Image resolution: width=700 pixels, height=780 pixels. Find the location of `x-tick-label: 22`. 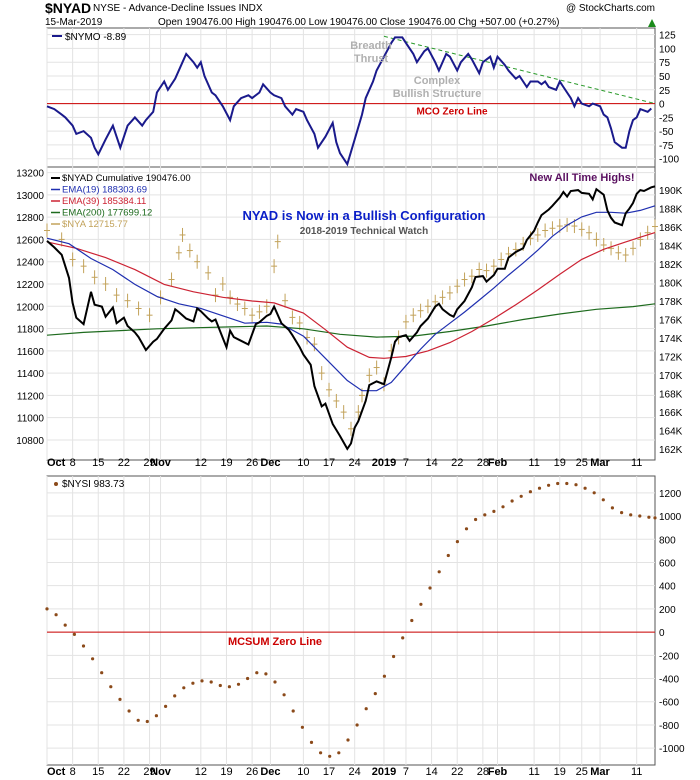

x-tick-label: 22 is located at coordinates (124, 772).